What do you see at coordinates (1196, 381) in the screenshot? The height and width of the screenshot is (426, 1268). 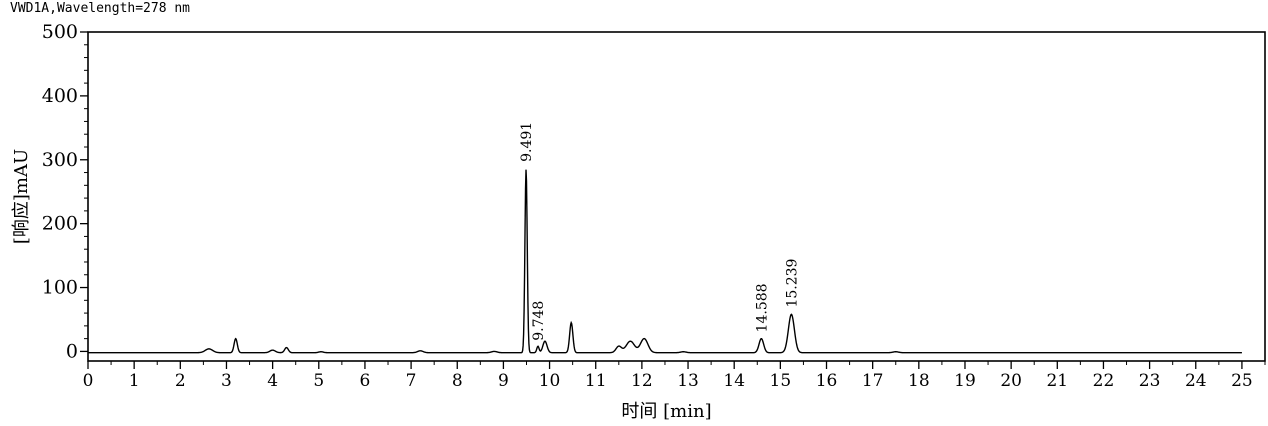 I see `x-tick-label: 24` at bounding box center [1196, 381].